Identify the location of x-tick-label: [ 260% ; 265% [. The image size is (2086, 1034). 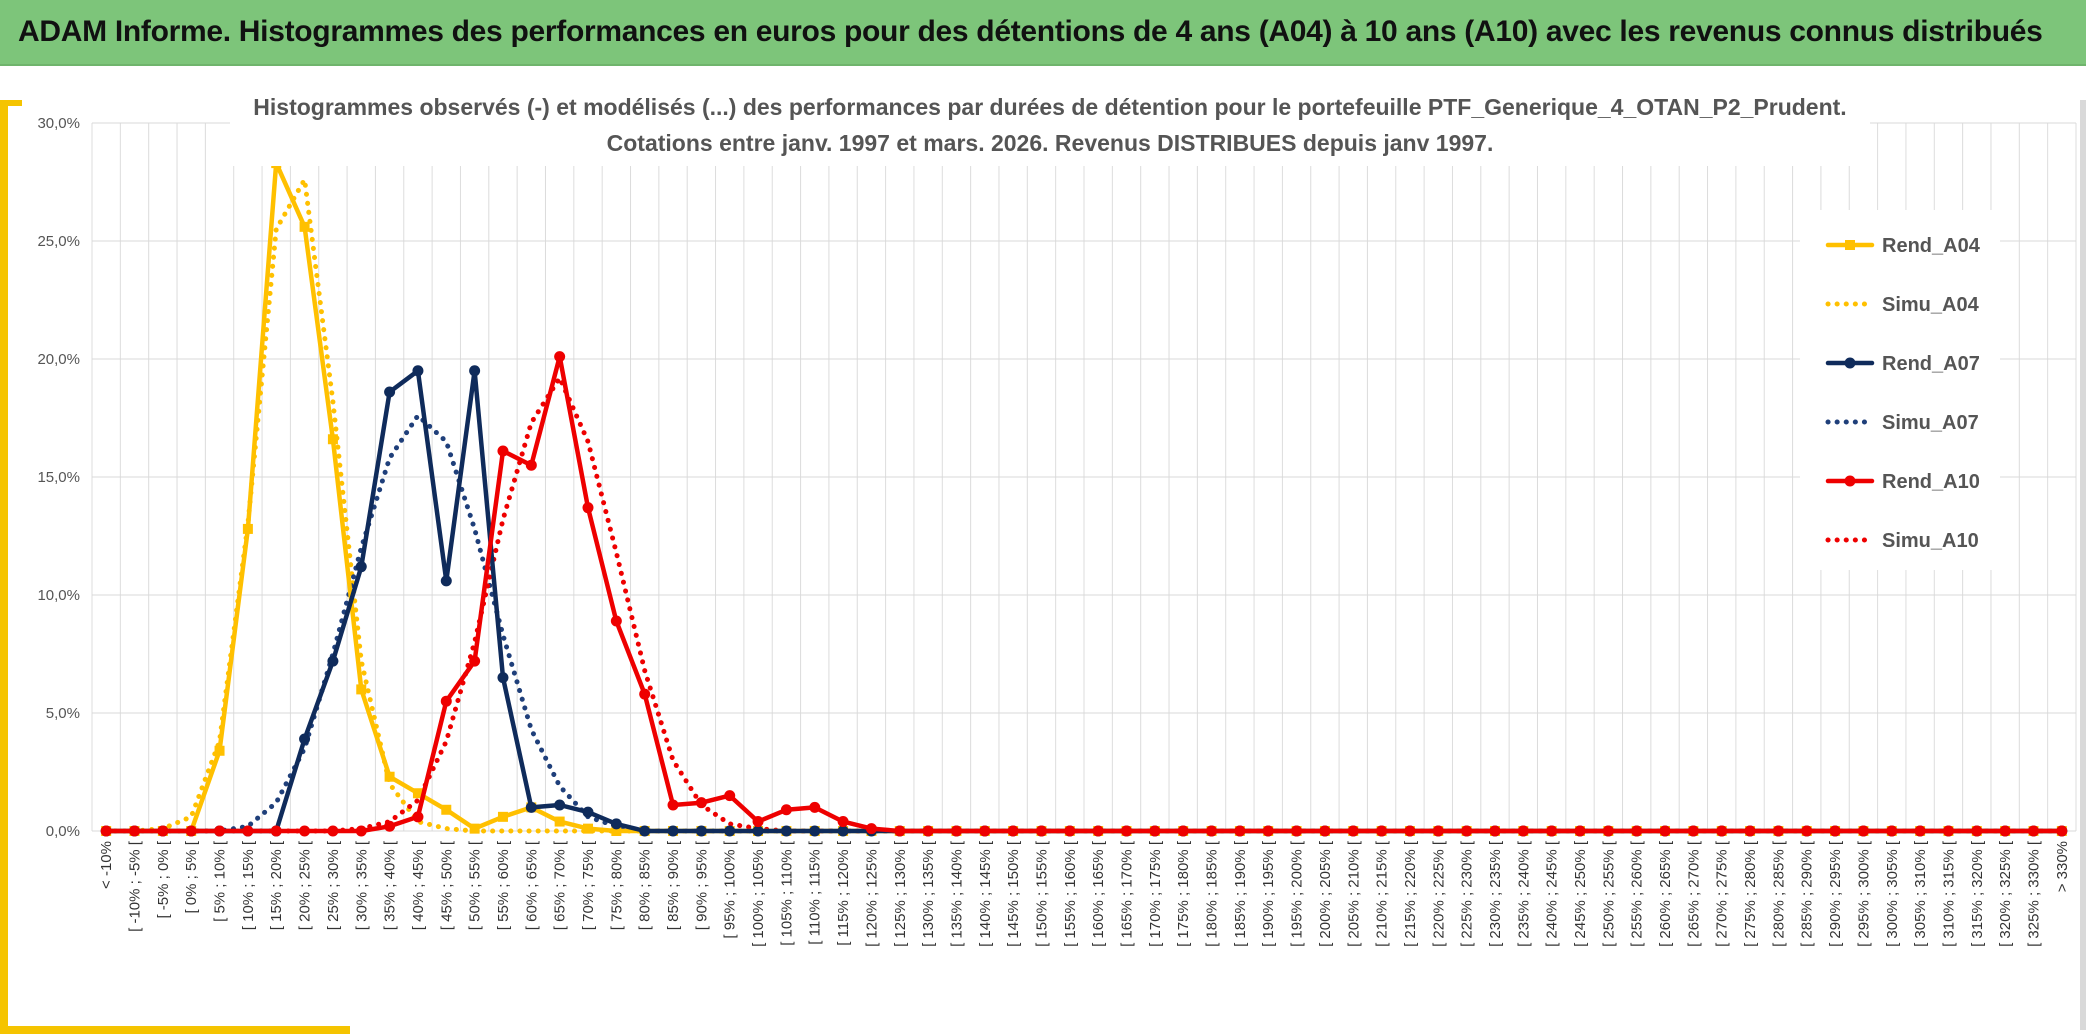
(1665, 893).